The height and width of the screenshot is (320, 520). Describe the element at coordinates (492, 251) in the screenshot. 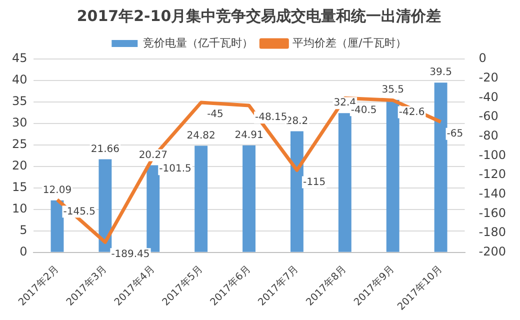

I see `y2-tick-label: -200` at that location.